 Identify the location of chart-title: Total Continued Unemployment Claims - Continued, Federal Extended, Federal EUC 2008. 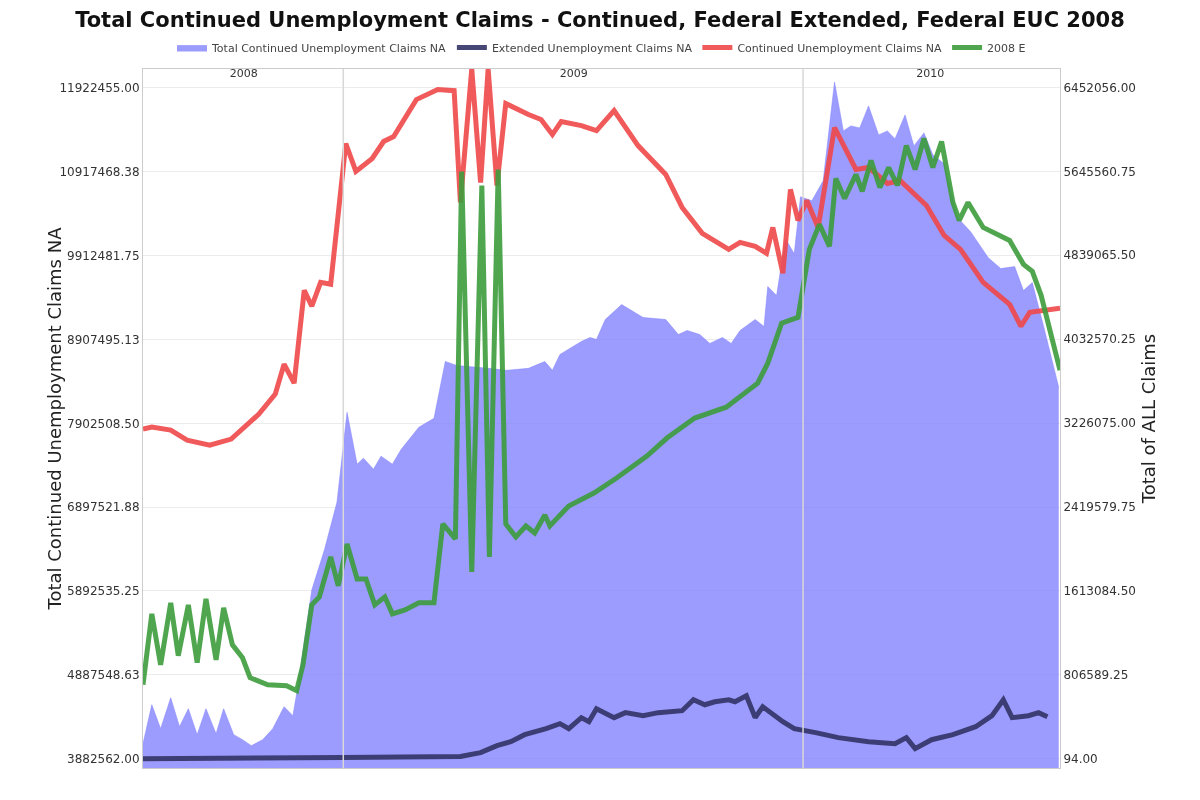
(600, 19).